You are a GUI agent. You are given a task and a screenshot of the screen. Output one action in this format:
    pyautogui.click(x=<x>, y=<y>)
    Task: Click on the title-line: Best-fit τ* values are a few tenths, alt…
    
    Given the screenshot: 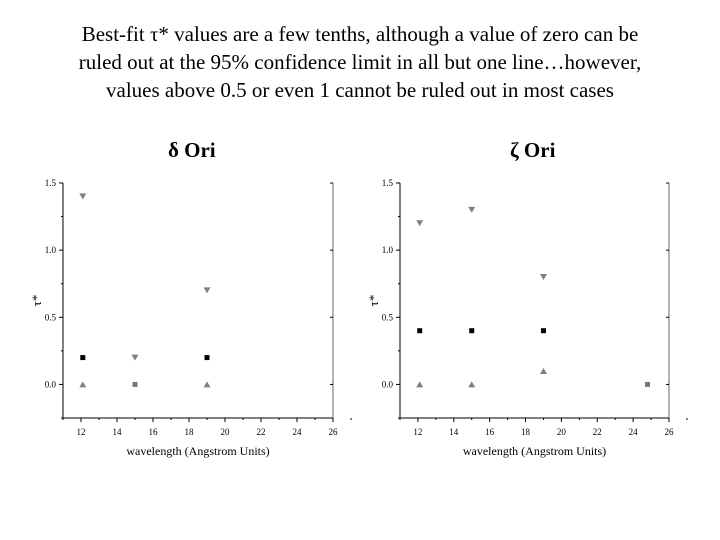 What is the action you would take?
    pyautogui.click(x=360, y=34)
    